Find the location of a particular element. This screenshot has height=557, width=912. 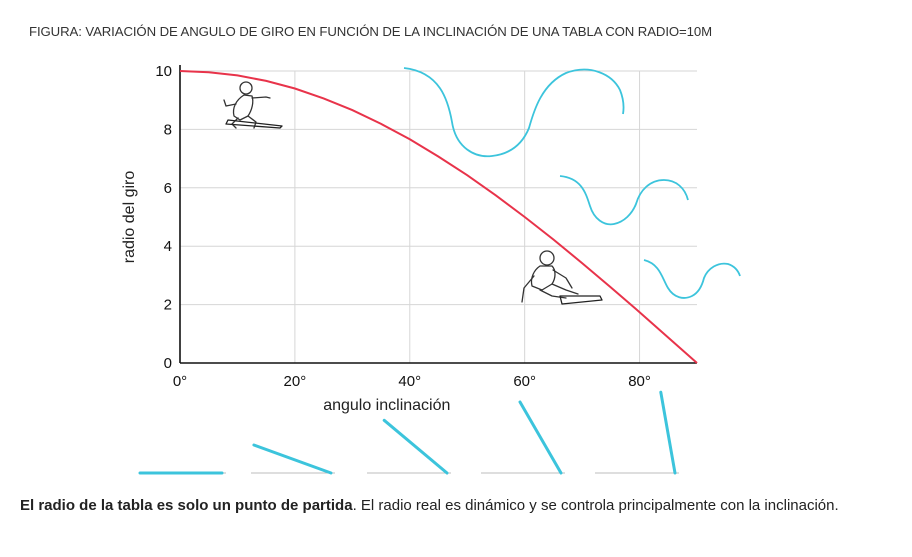

y-tick-label: 0 is located at coordinates (168, 363).